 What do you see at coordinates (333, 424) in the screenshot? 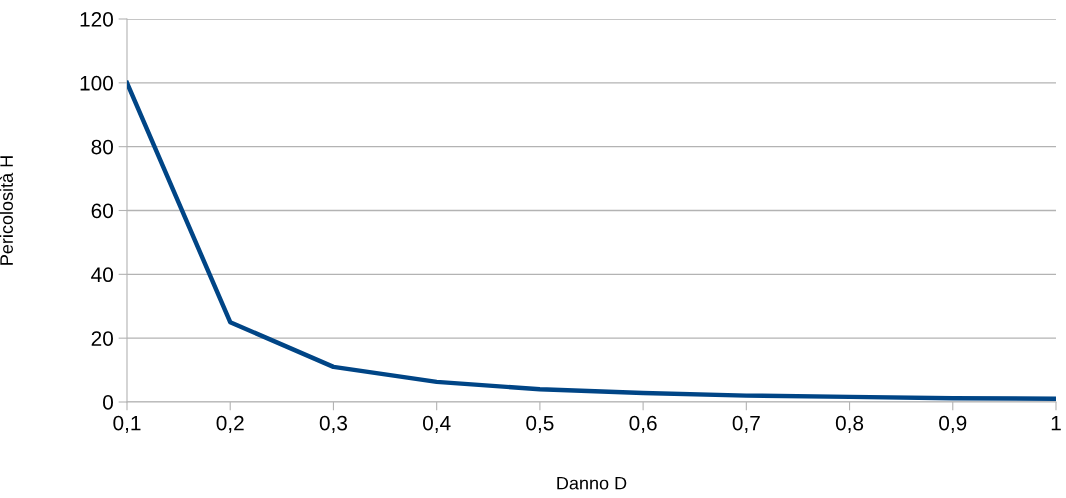
I see `x-tick-label: 0,3` at bounding box center [333, 424].